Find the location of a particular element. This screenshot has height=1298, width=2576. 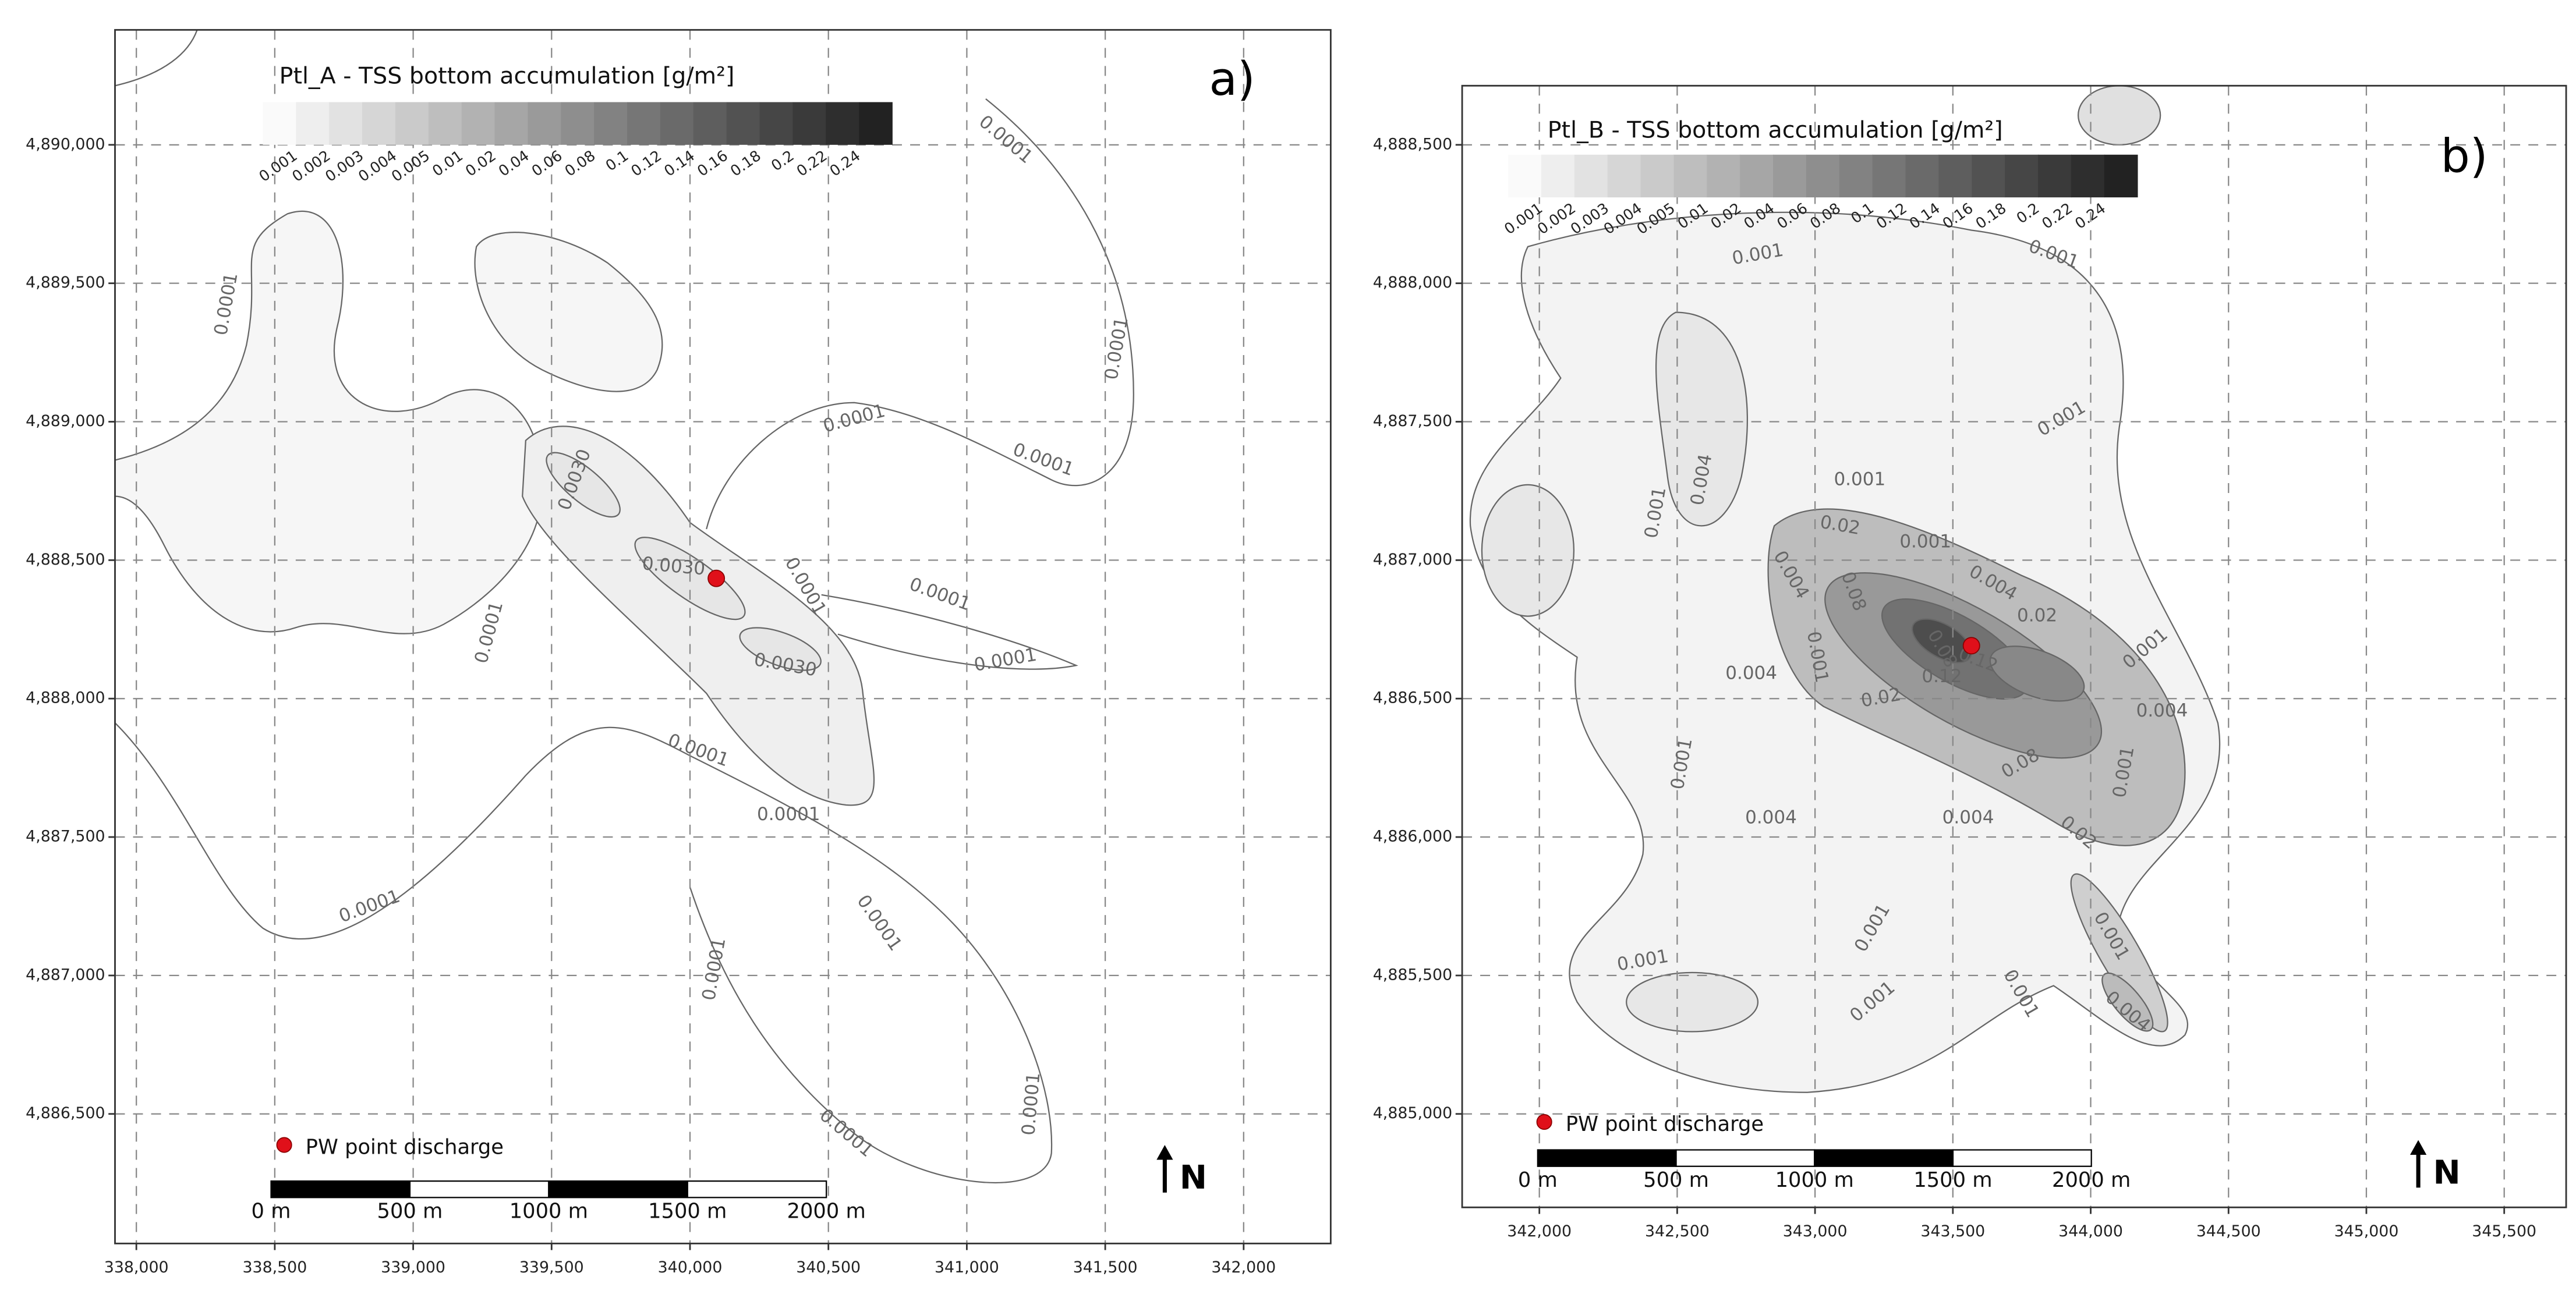

x-tick-label: 338,000 is located at coordinates (136, 1267).